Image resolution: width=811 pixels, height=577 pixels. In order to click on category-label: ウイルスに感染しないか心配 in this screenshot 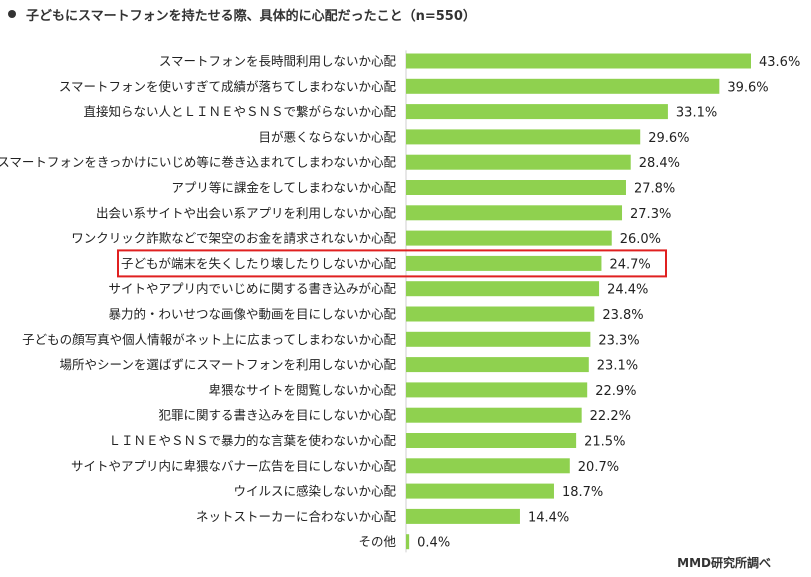, I will do `click(314, 491)`.